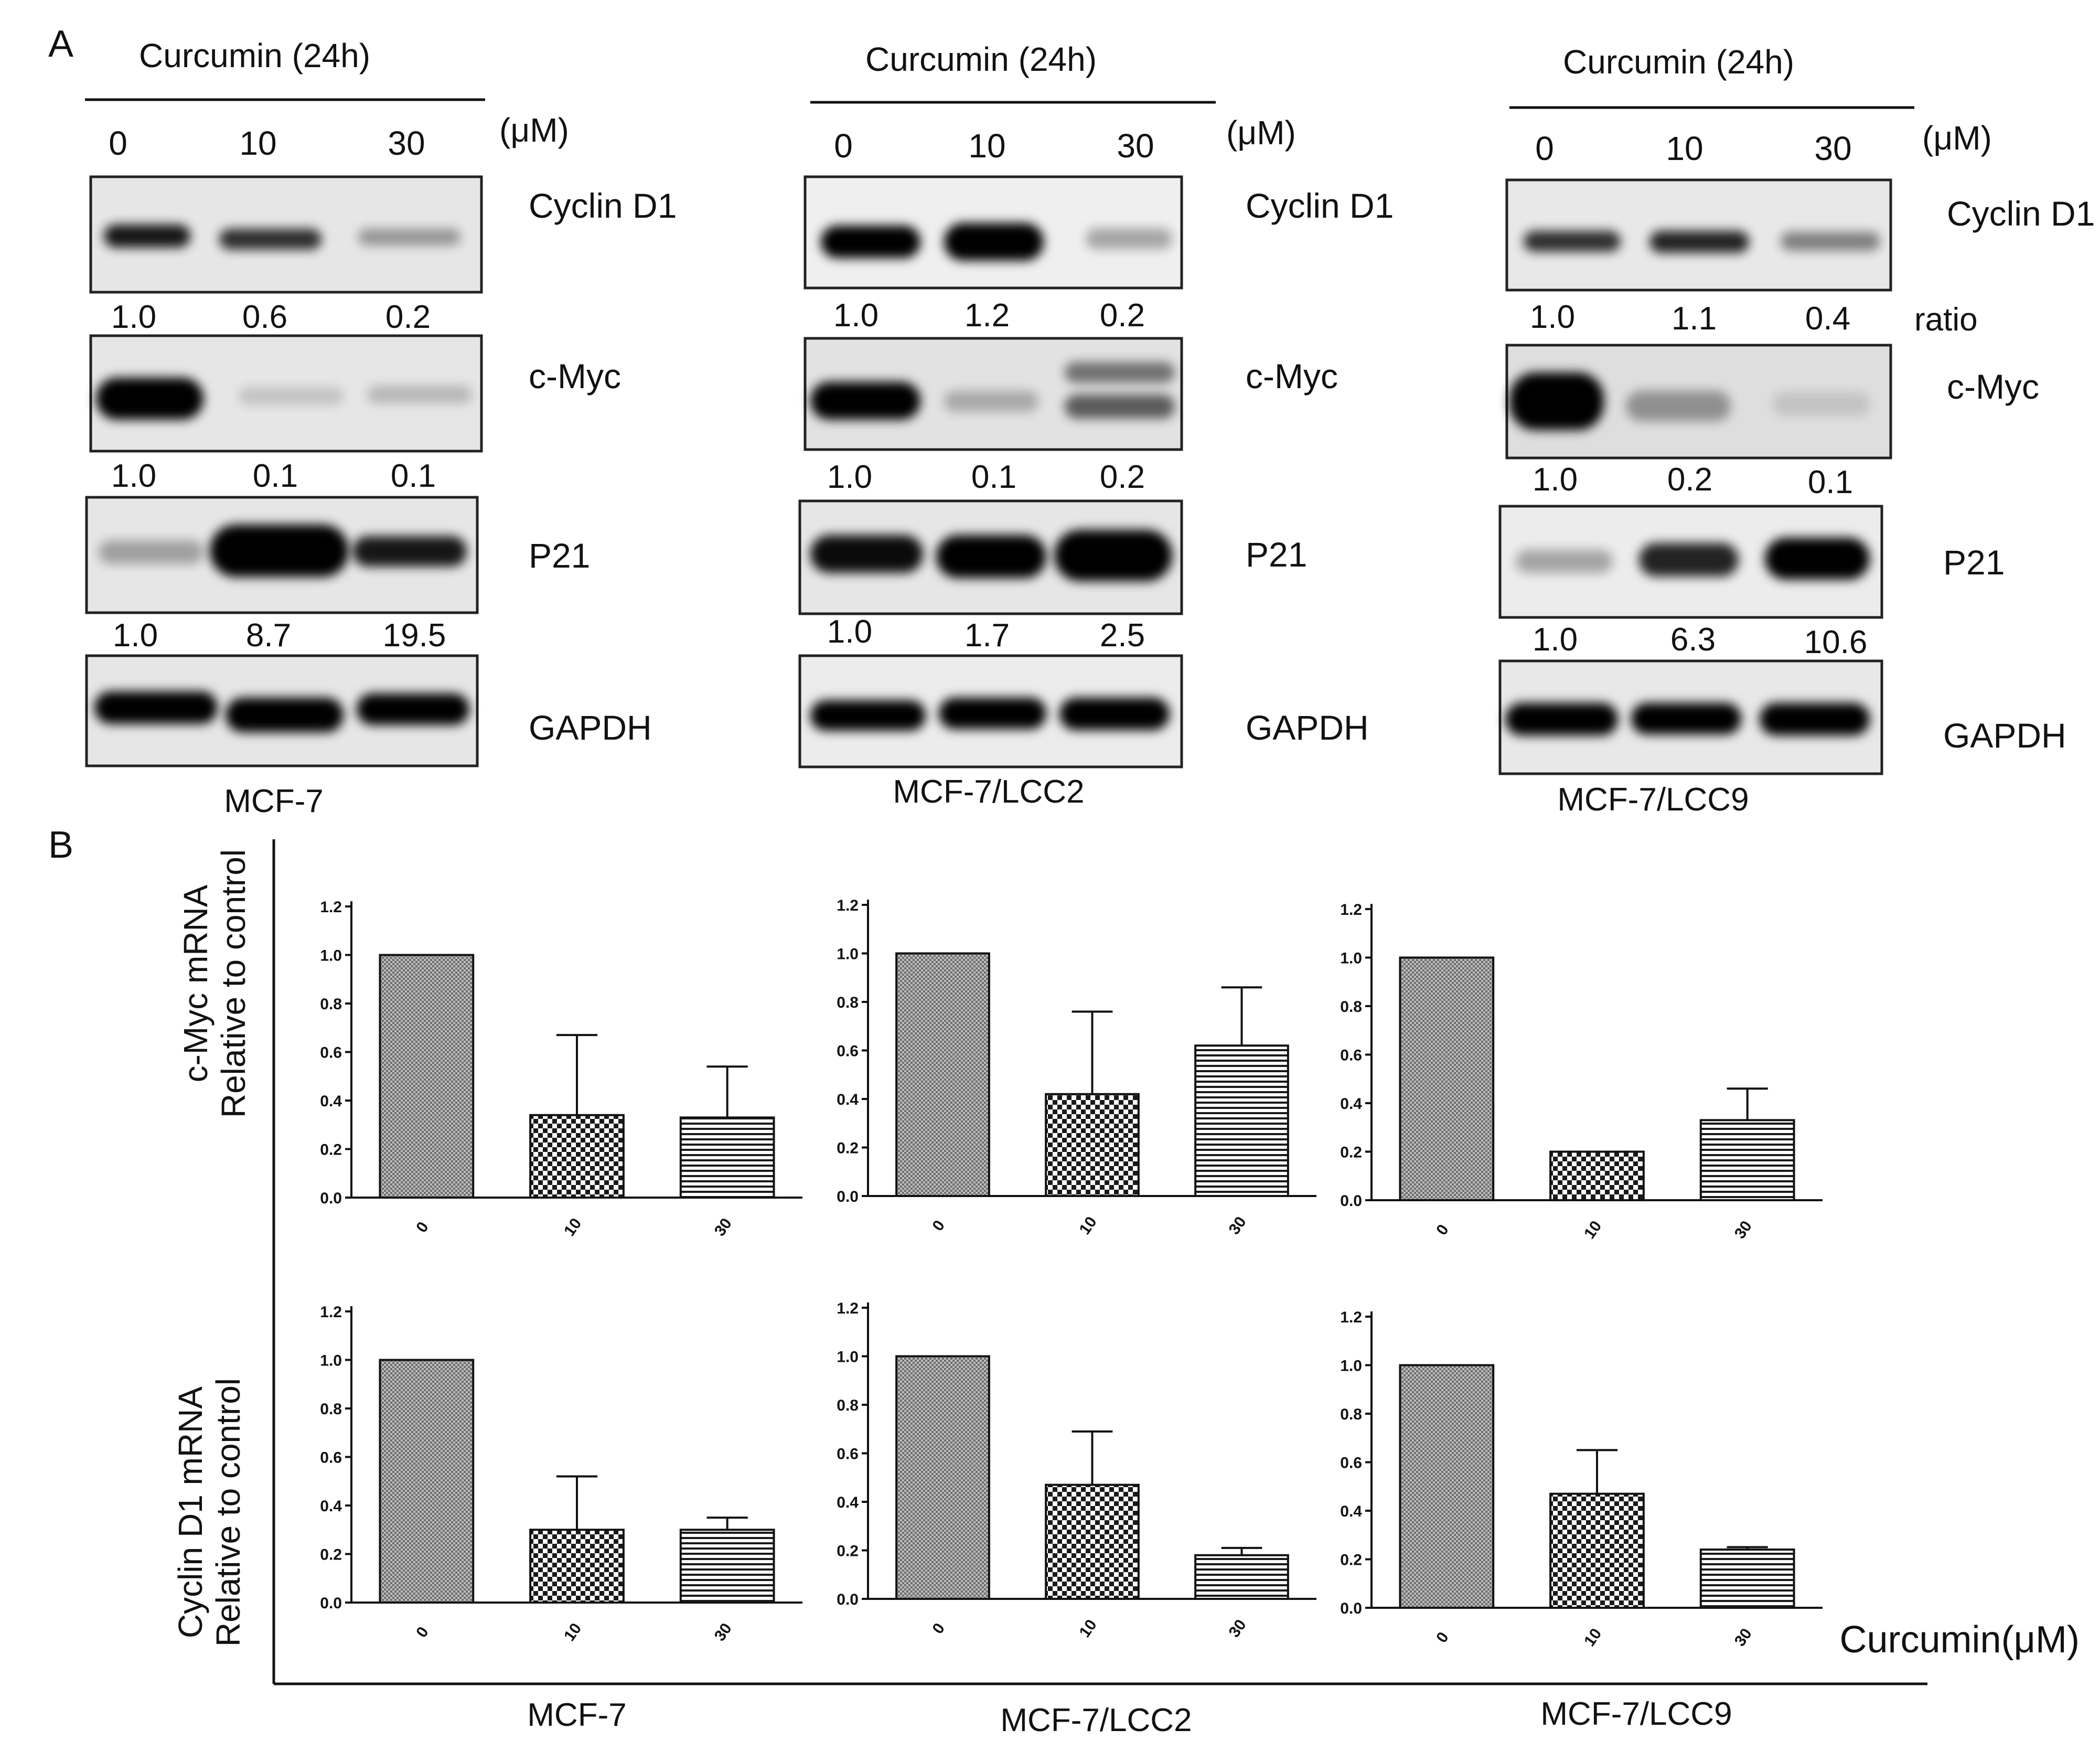 The height and width of the screenshot is (1751, 2100). I want to click on cell-line-label: MCF-7/LCC9, so click(1653, 800).